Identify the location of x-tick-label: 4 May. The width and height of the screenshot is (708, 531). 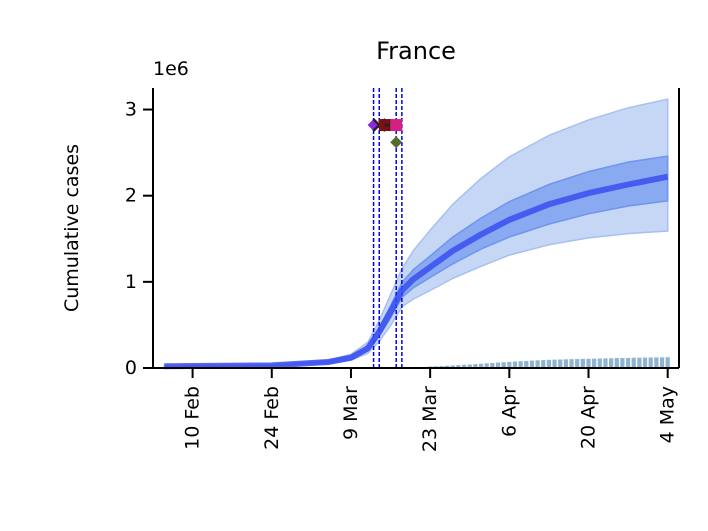
(668, 414).